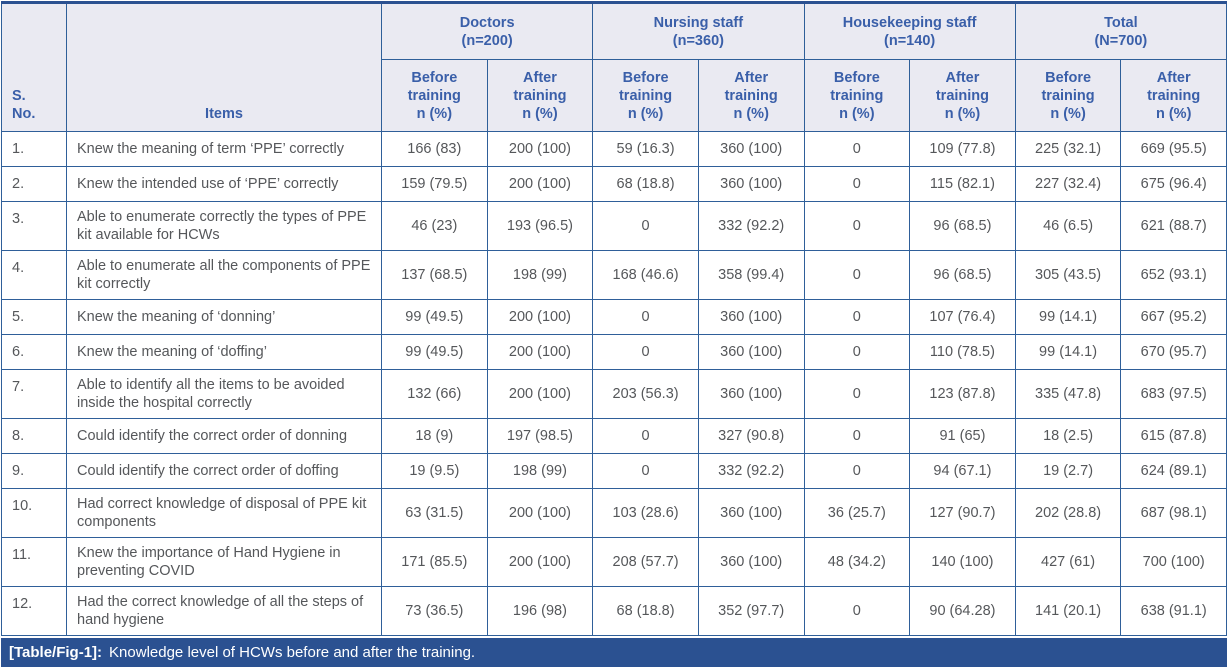  Describe the element at coordinates (751, 611) in the screenshot. I see `value-cell: 352 (97.7)` at that location.